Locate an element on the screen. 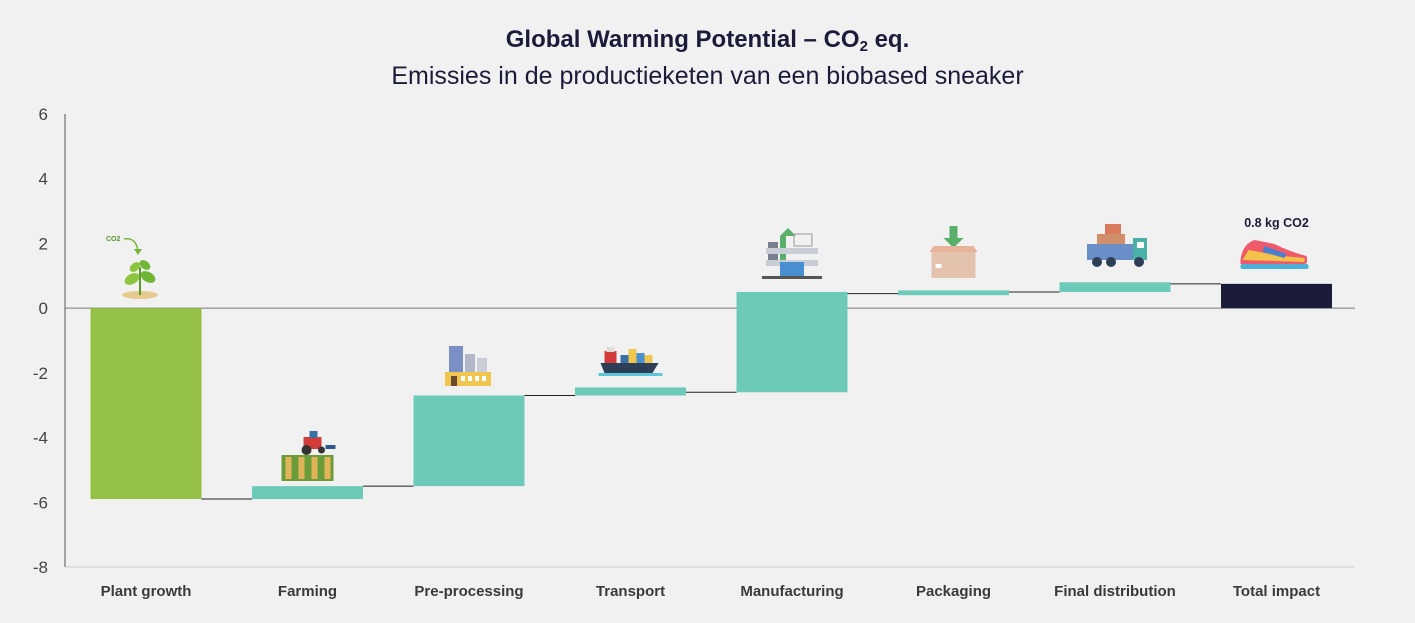 This screenshot has width=1415, height=623. y-tick-label: -6 is located at coordinates (40, 502).